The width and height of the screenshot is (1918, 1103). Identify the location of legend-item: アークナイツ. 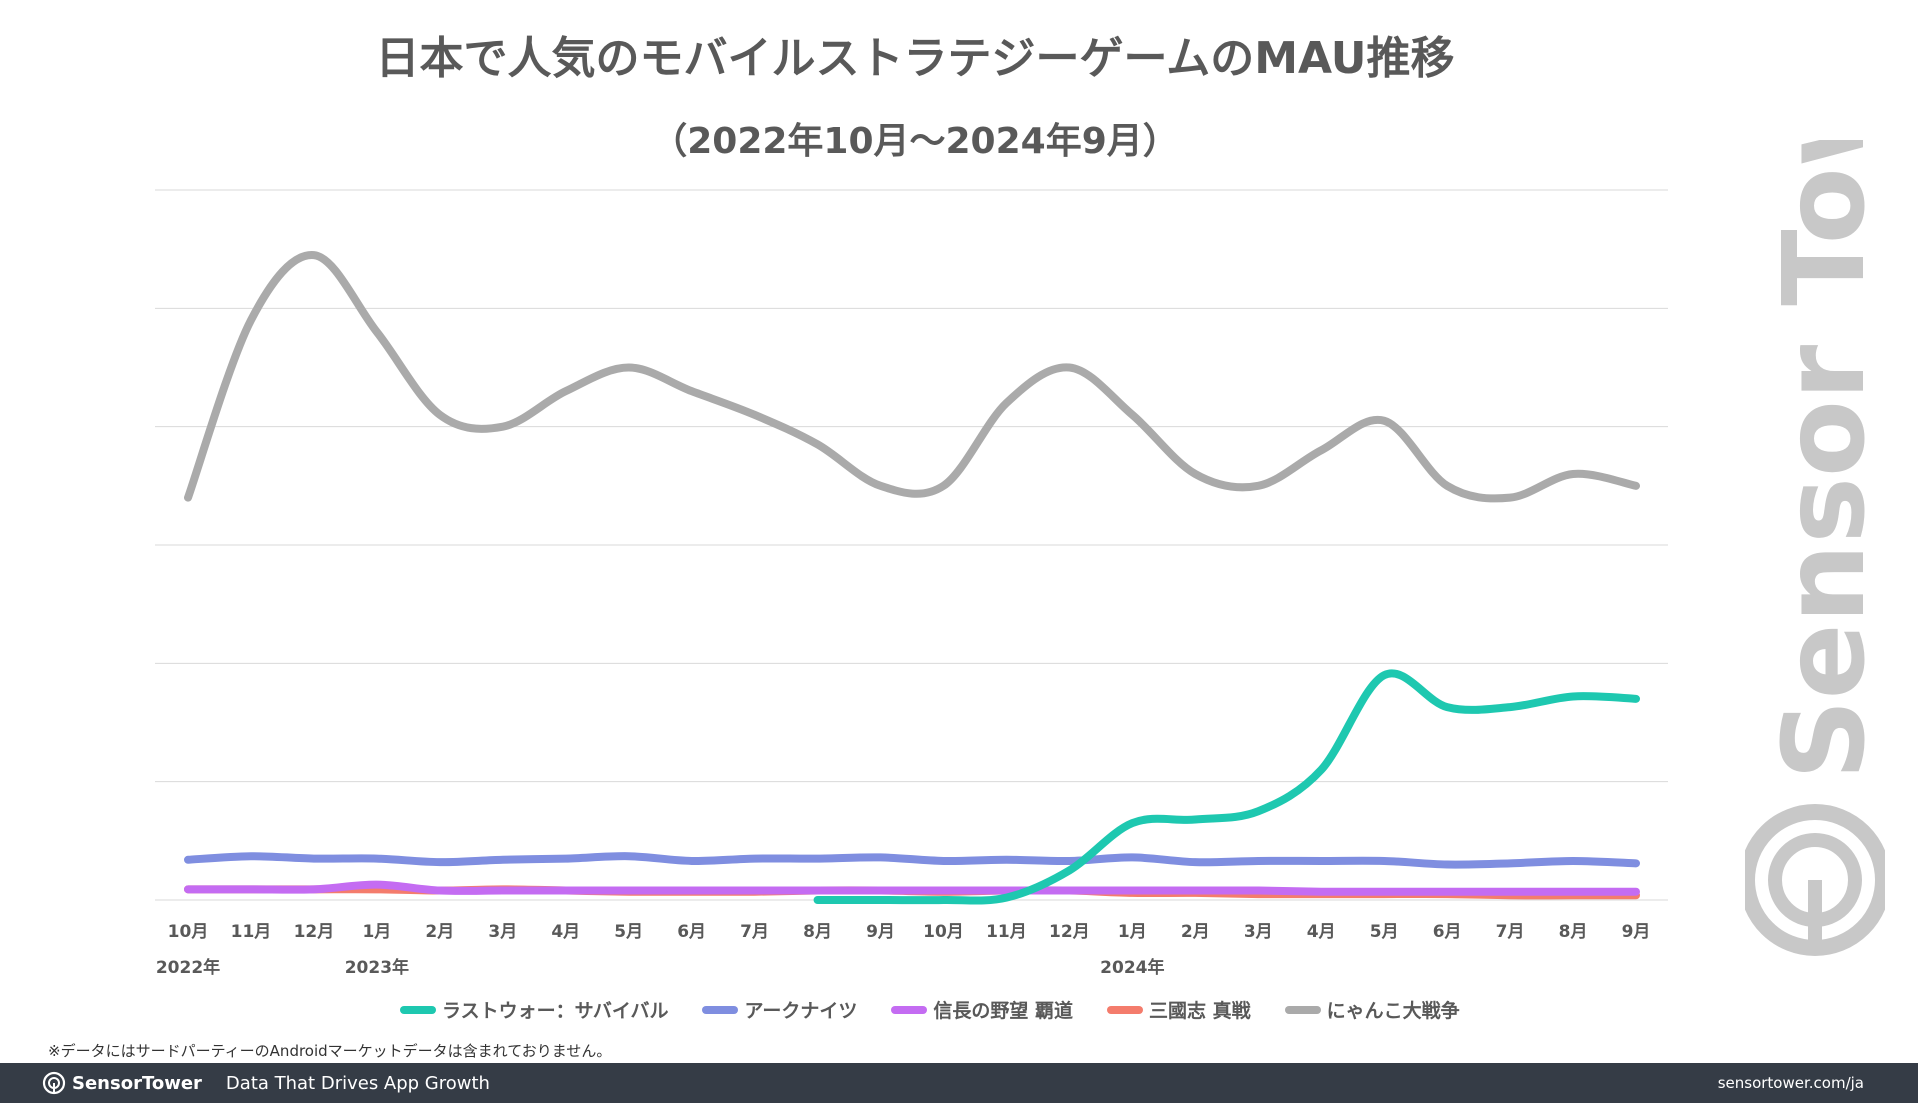
(779, 1009).